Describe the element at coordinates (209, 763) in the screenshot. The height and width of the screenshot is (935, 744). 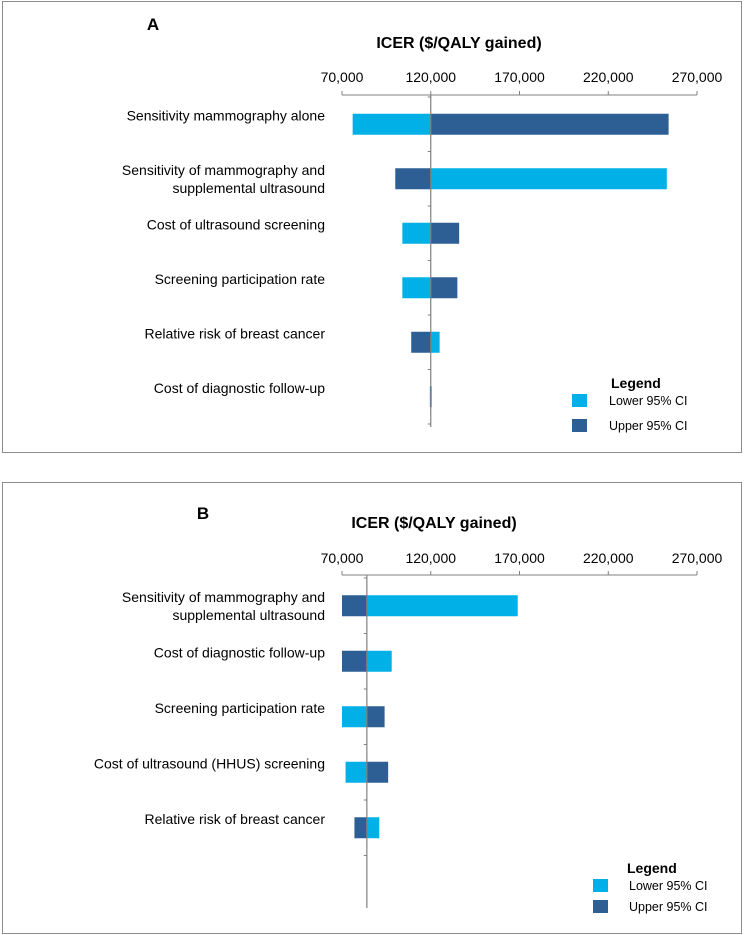
I see `category-label: Cost of ultrasound (HHUS) screening` at that location.